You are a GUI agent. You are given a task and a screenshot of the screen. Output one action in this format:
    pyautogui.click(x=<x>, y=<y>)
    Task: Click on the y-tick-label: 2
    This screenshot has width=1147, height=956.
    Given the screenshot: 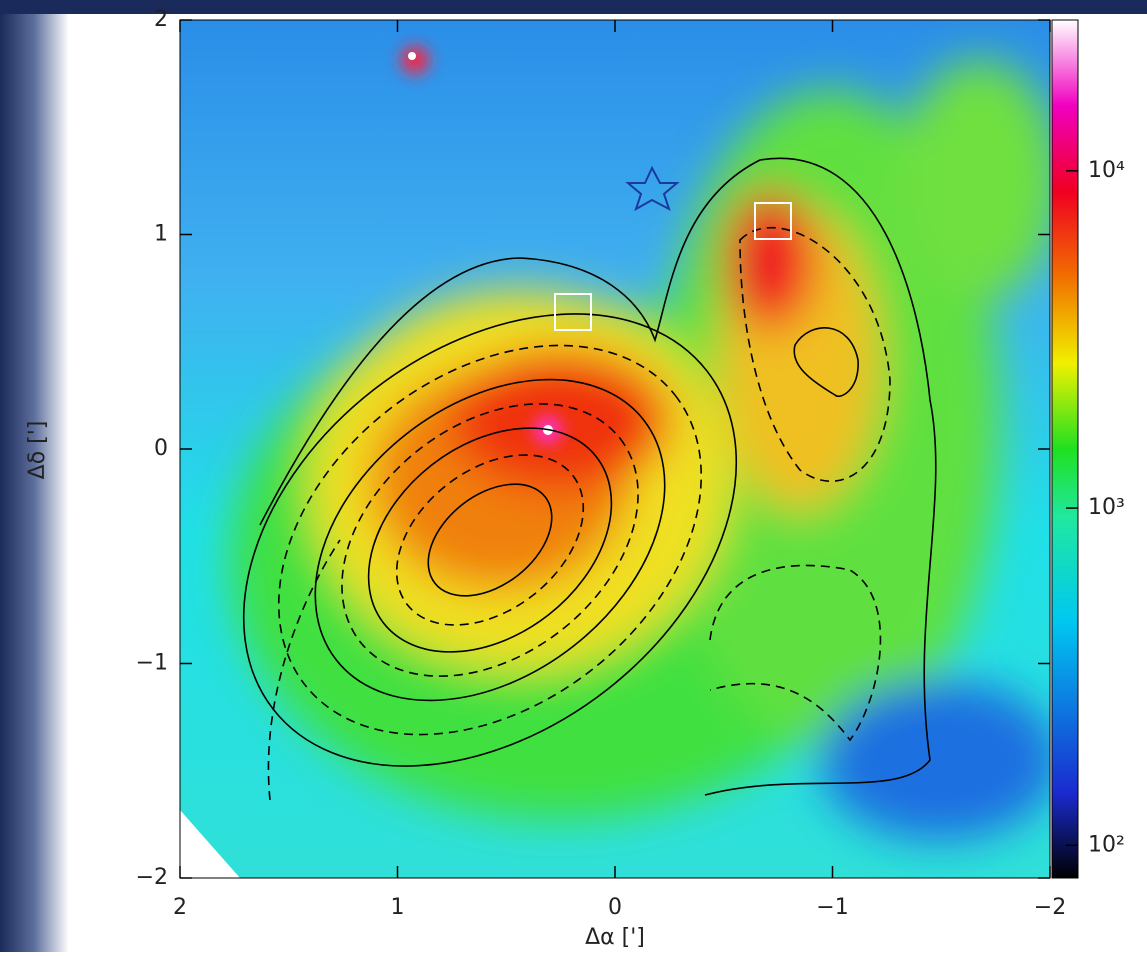 What is the action you would take?
    pyautogui.click(x=161, y=19)
    